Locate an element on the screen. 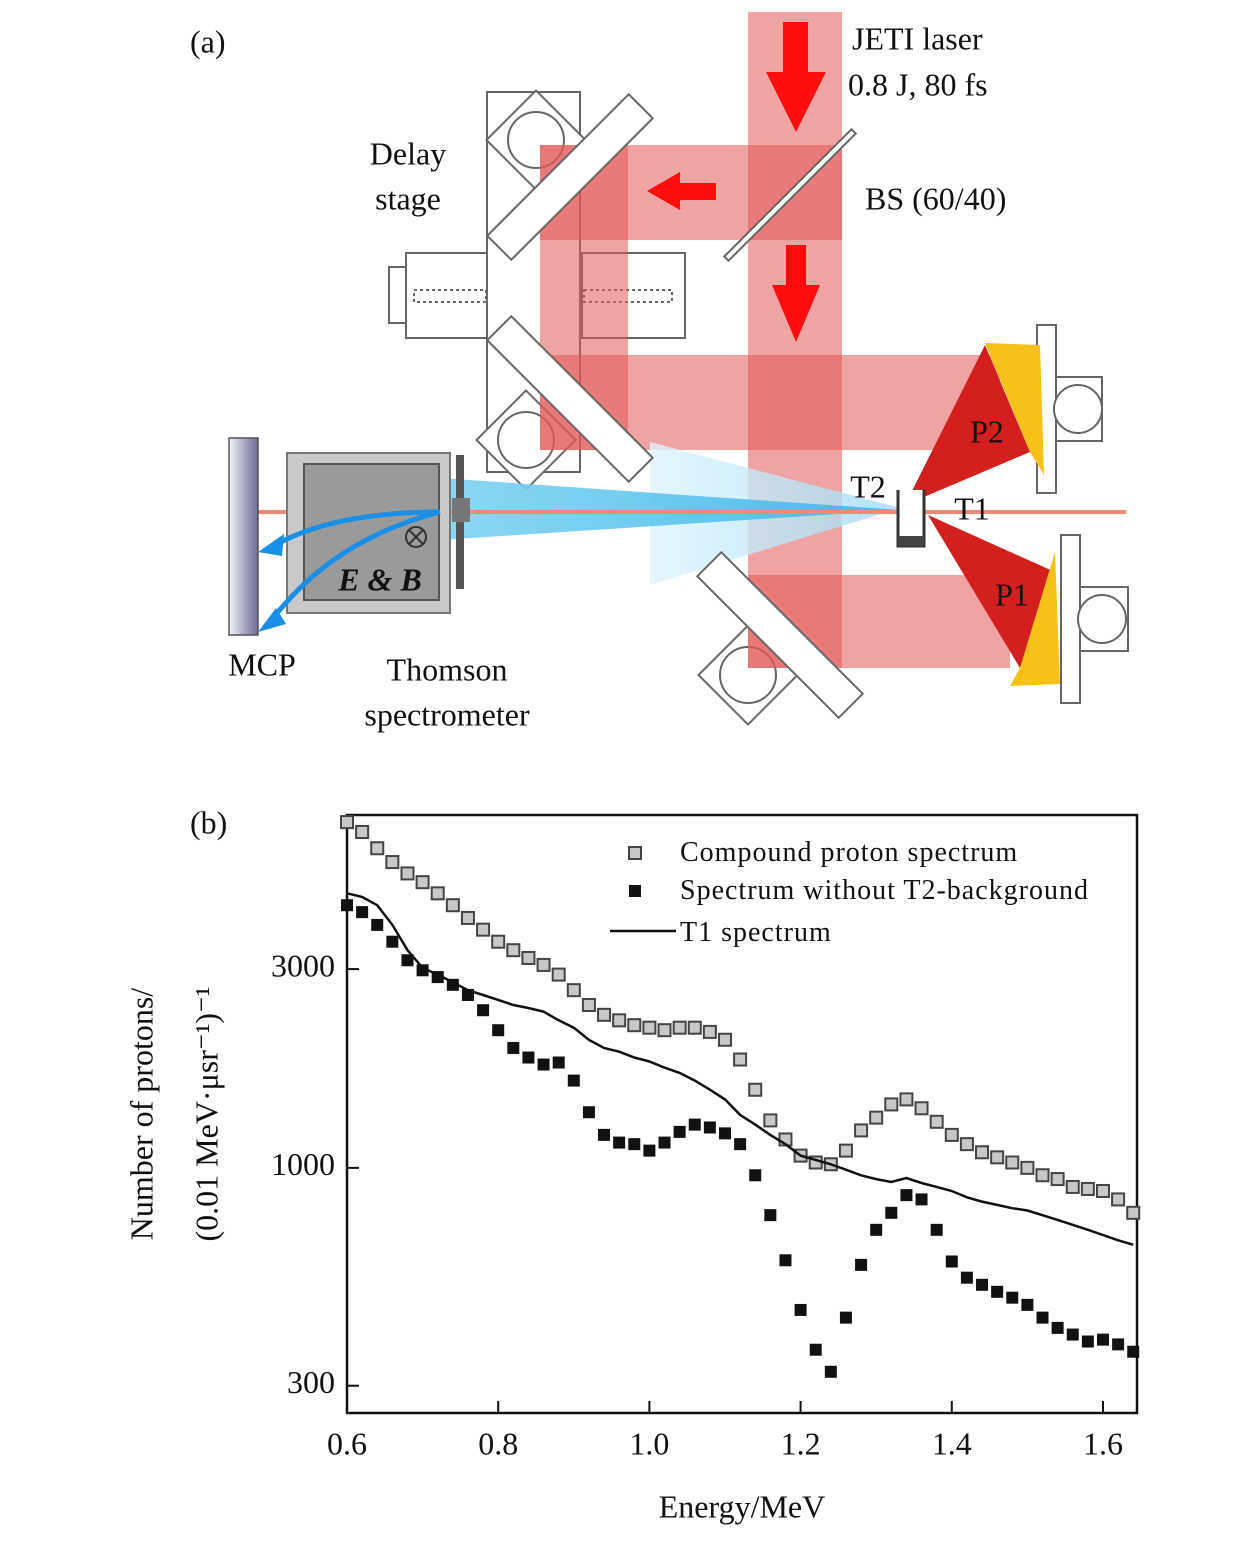  label: P2 is located at coordinates (987, 431).